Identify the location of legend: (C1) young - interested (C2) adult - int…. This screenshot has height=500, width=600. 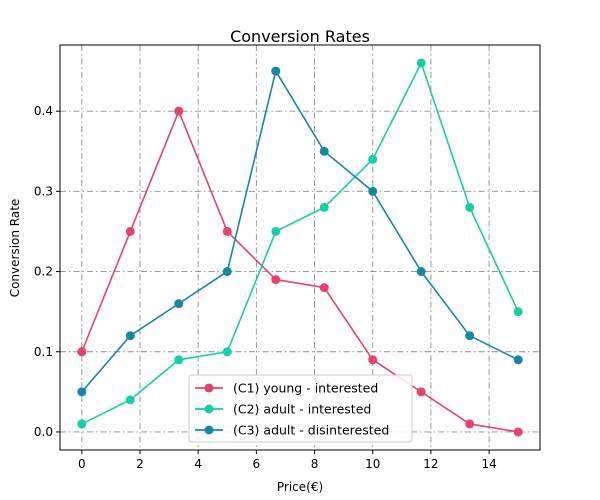
(300, 408).